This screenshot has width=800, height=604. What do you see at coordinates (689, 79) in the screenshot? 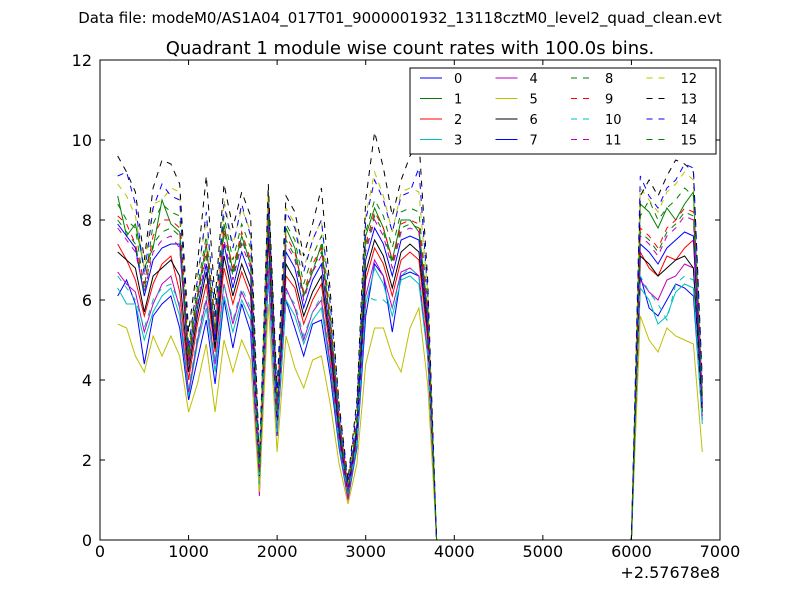
I see `legend-label-12: 12` at bounding box center [689, 79].